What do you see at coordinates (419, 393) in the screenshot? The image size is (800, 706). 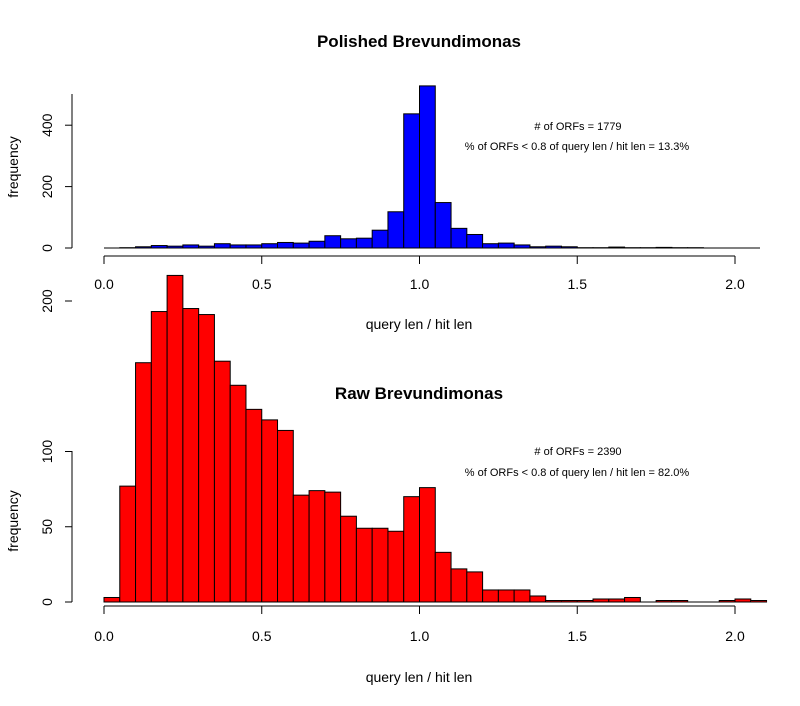 I see `chart-title: Raw Brevundimonas` at bounding box center [419, 393].